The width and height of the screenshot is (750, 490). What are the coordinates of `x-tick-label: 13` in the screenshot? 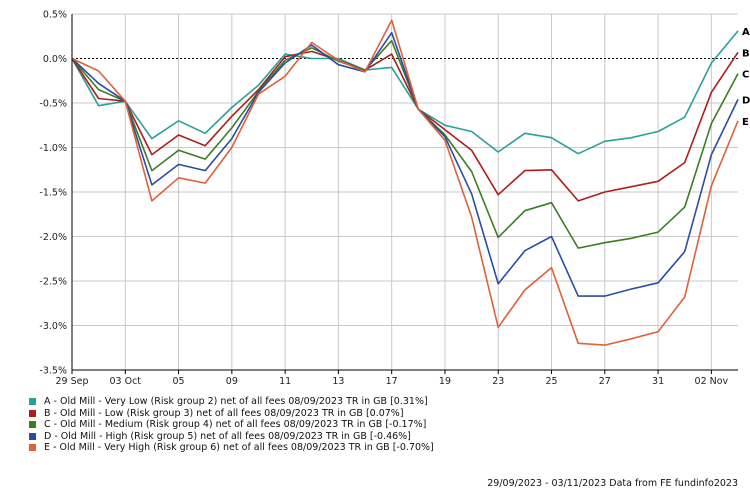 It's located at (338, 381).